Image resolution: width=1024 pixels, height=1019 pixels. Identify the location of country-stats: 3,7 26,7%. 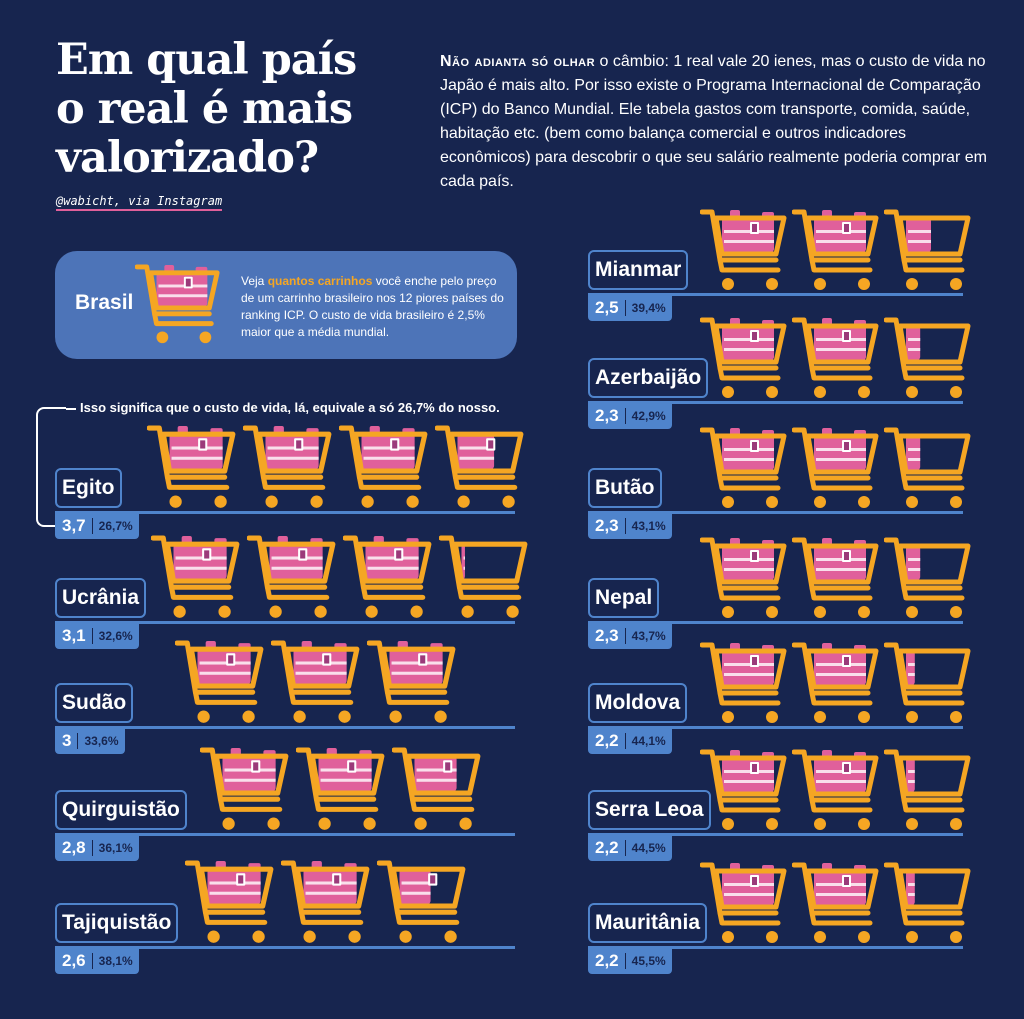
(97, 526).